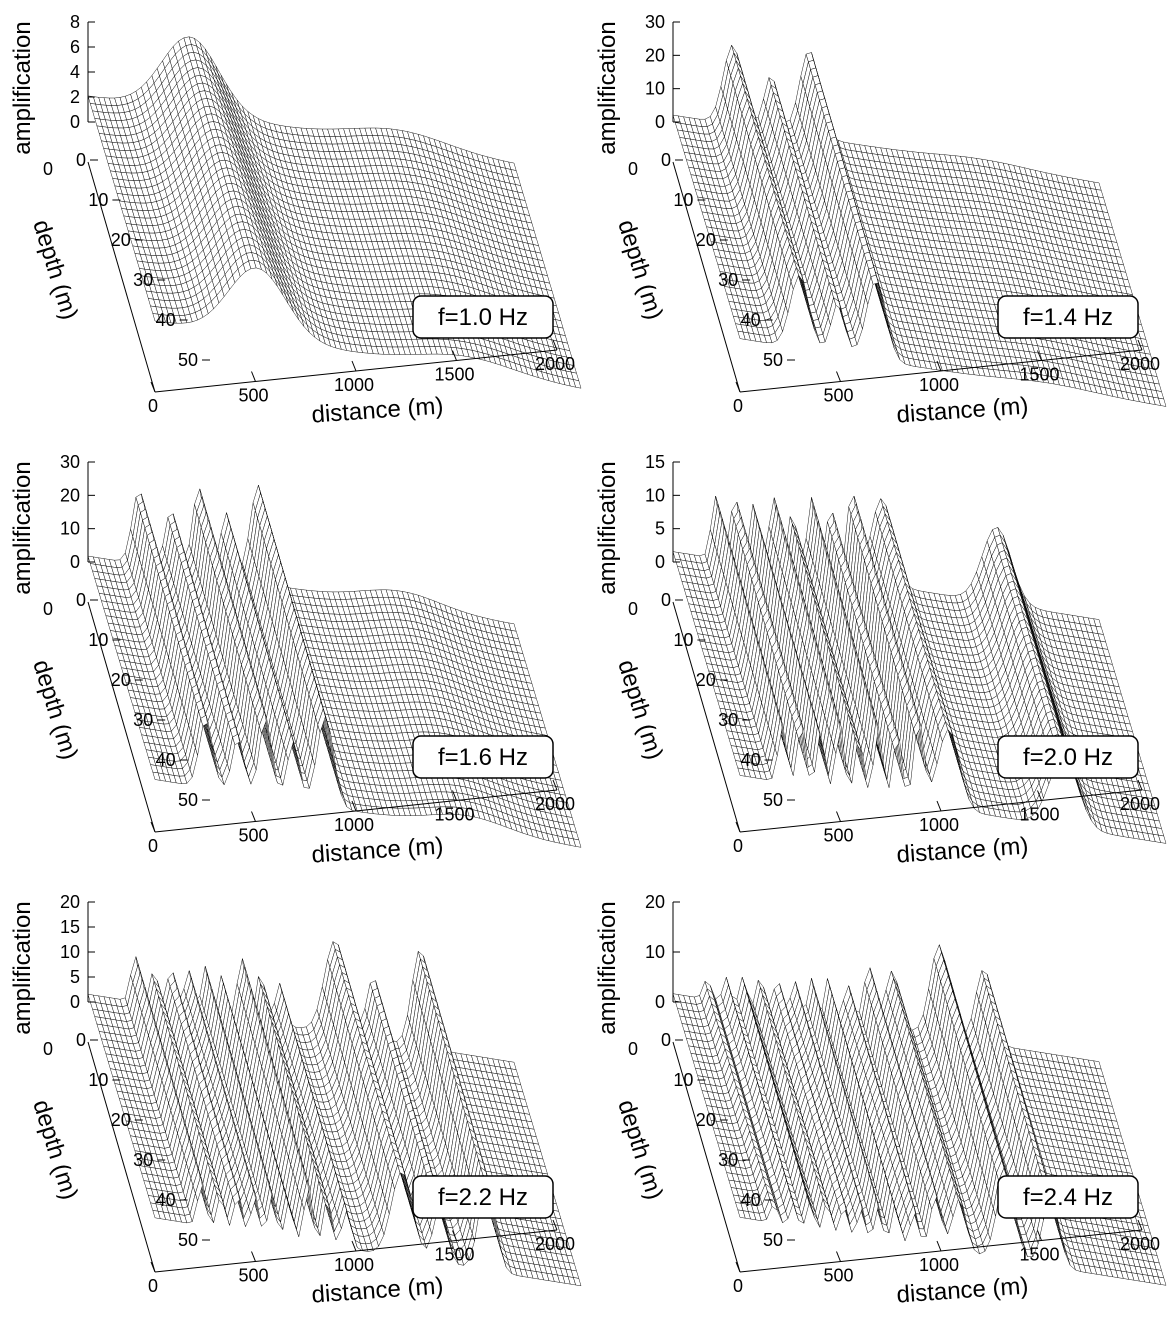  What do you see at coordinates (1068, 317) in the screenshot?
I see `frequency-annotation-text: f=1.4 Hz` at bounding box center [1068, 317].